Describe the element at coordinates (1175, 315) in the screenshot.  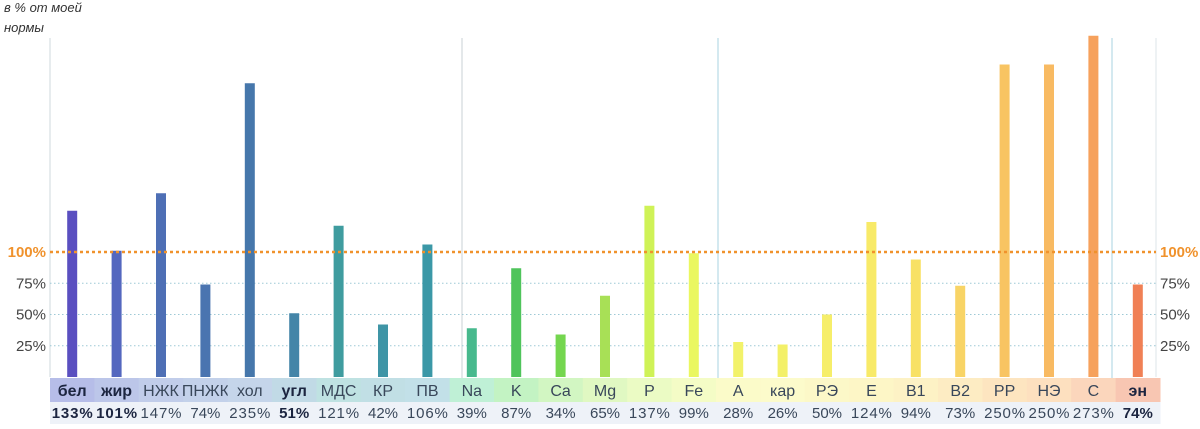
I see `y-tick-right-50: 50%` at that location.